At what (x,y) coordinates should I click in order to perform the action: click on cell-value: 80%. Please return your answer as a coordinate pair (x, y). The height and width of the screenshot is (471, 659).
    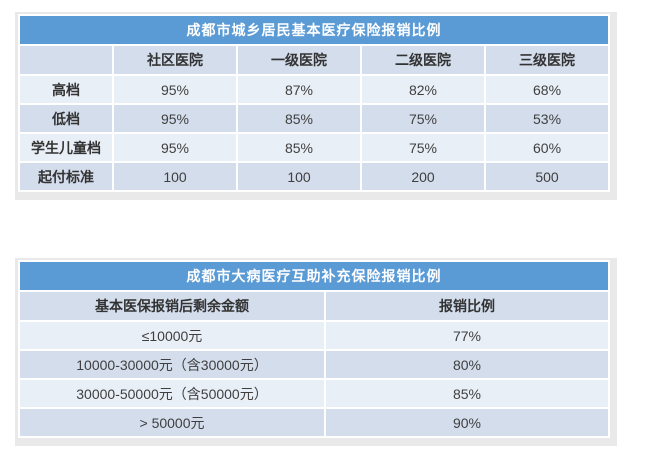
    Looking at the image, I should click on (467, 364).